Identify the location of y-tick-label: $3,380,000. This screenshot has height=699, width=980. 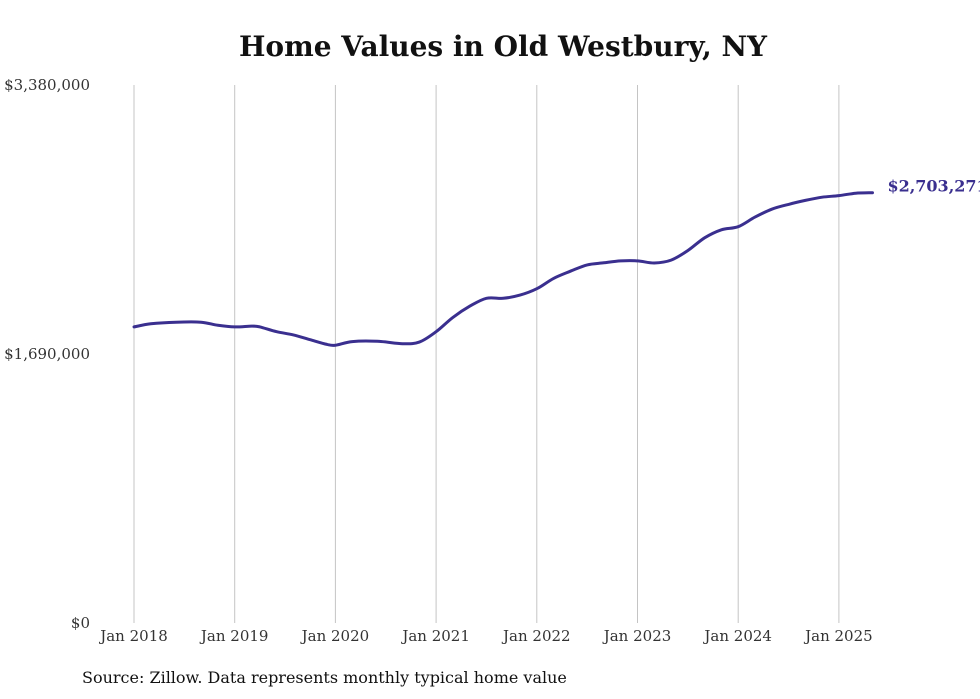
(47, 85).